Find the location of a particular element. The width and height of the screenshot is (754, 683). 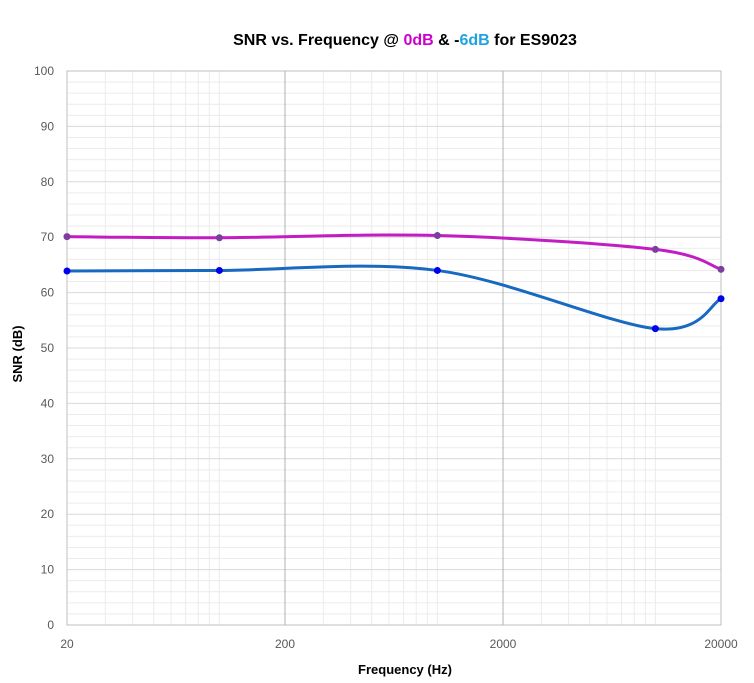

y-tick-label: 80 is located at coordinates (48, 182).